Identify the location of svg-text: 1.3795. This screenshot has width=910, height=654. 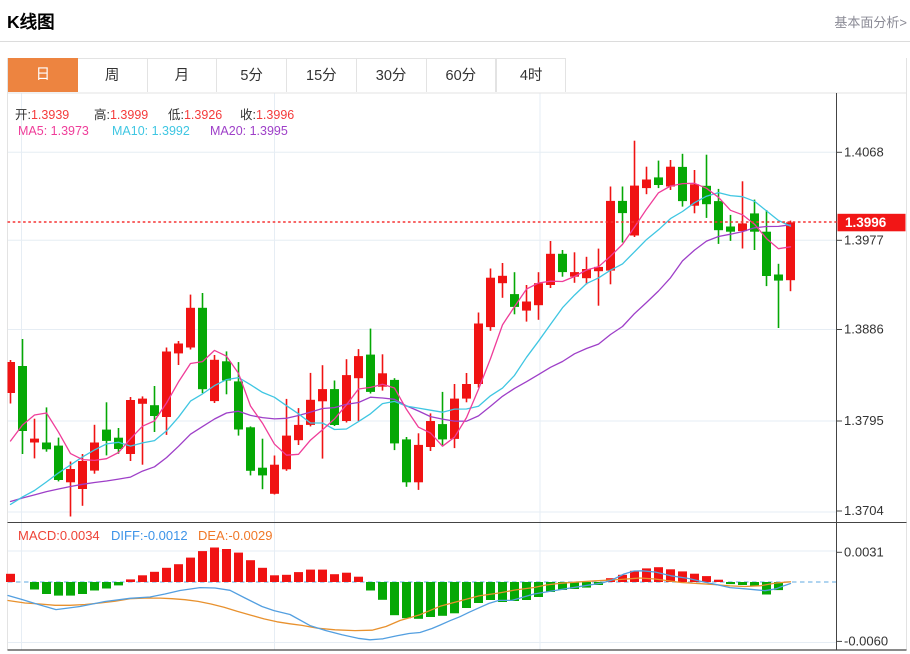
(864, 420).